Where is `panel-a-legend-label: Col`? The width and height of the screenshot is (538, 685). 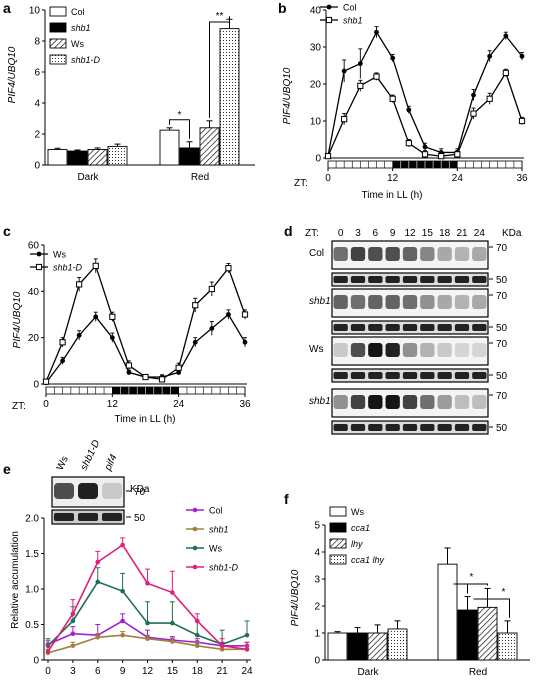 panel-a-legend-label: Col is located at coordinates (78, 12).